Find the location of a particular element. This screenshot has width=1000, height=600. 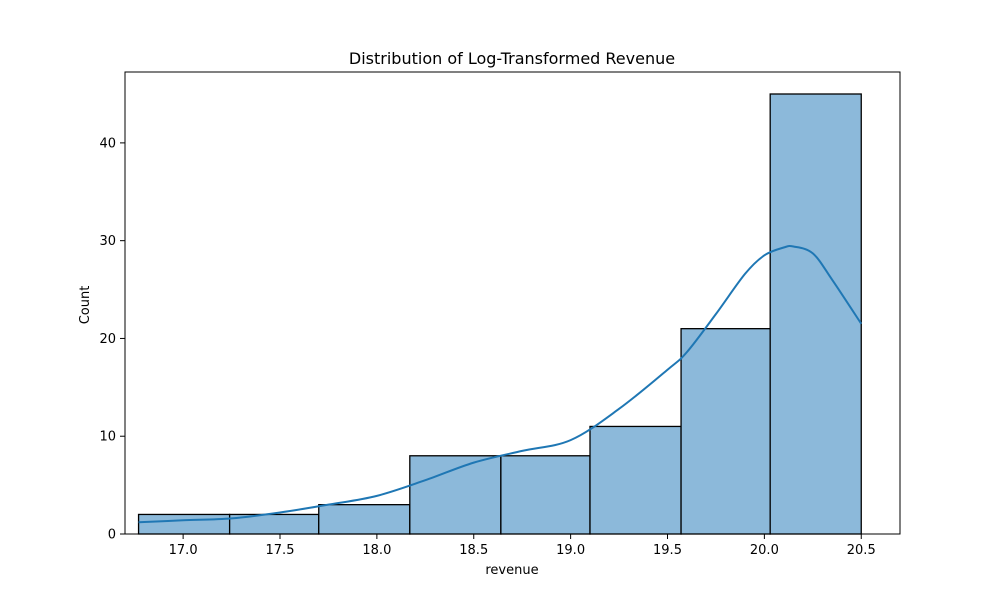

x-tick-label: 19.0 is located at coordinates (570, 550).